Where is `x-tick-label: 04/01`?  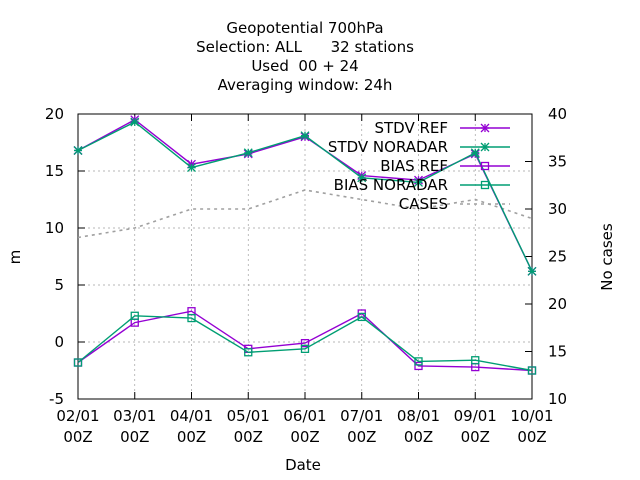 x-tick-label: 04/01 is located at coordinates (191, 416).